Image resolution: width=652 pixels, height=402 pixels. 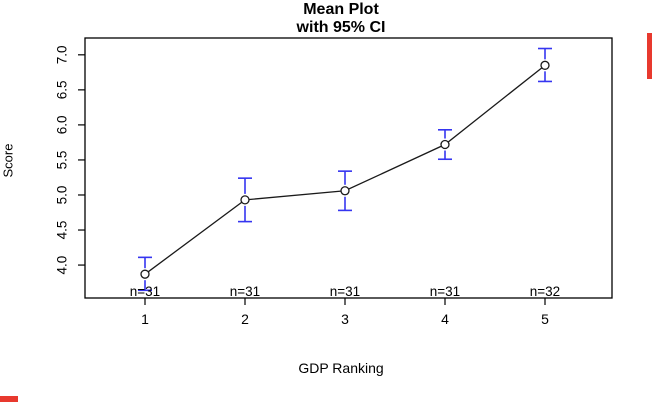 What do you see at coordinates (62, 54) in the screenshot?
I see `y-tick-label: 7.0` at bounding box center [62, 54].